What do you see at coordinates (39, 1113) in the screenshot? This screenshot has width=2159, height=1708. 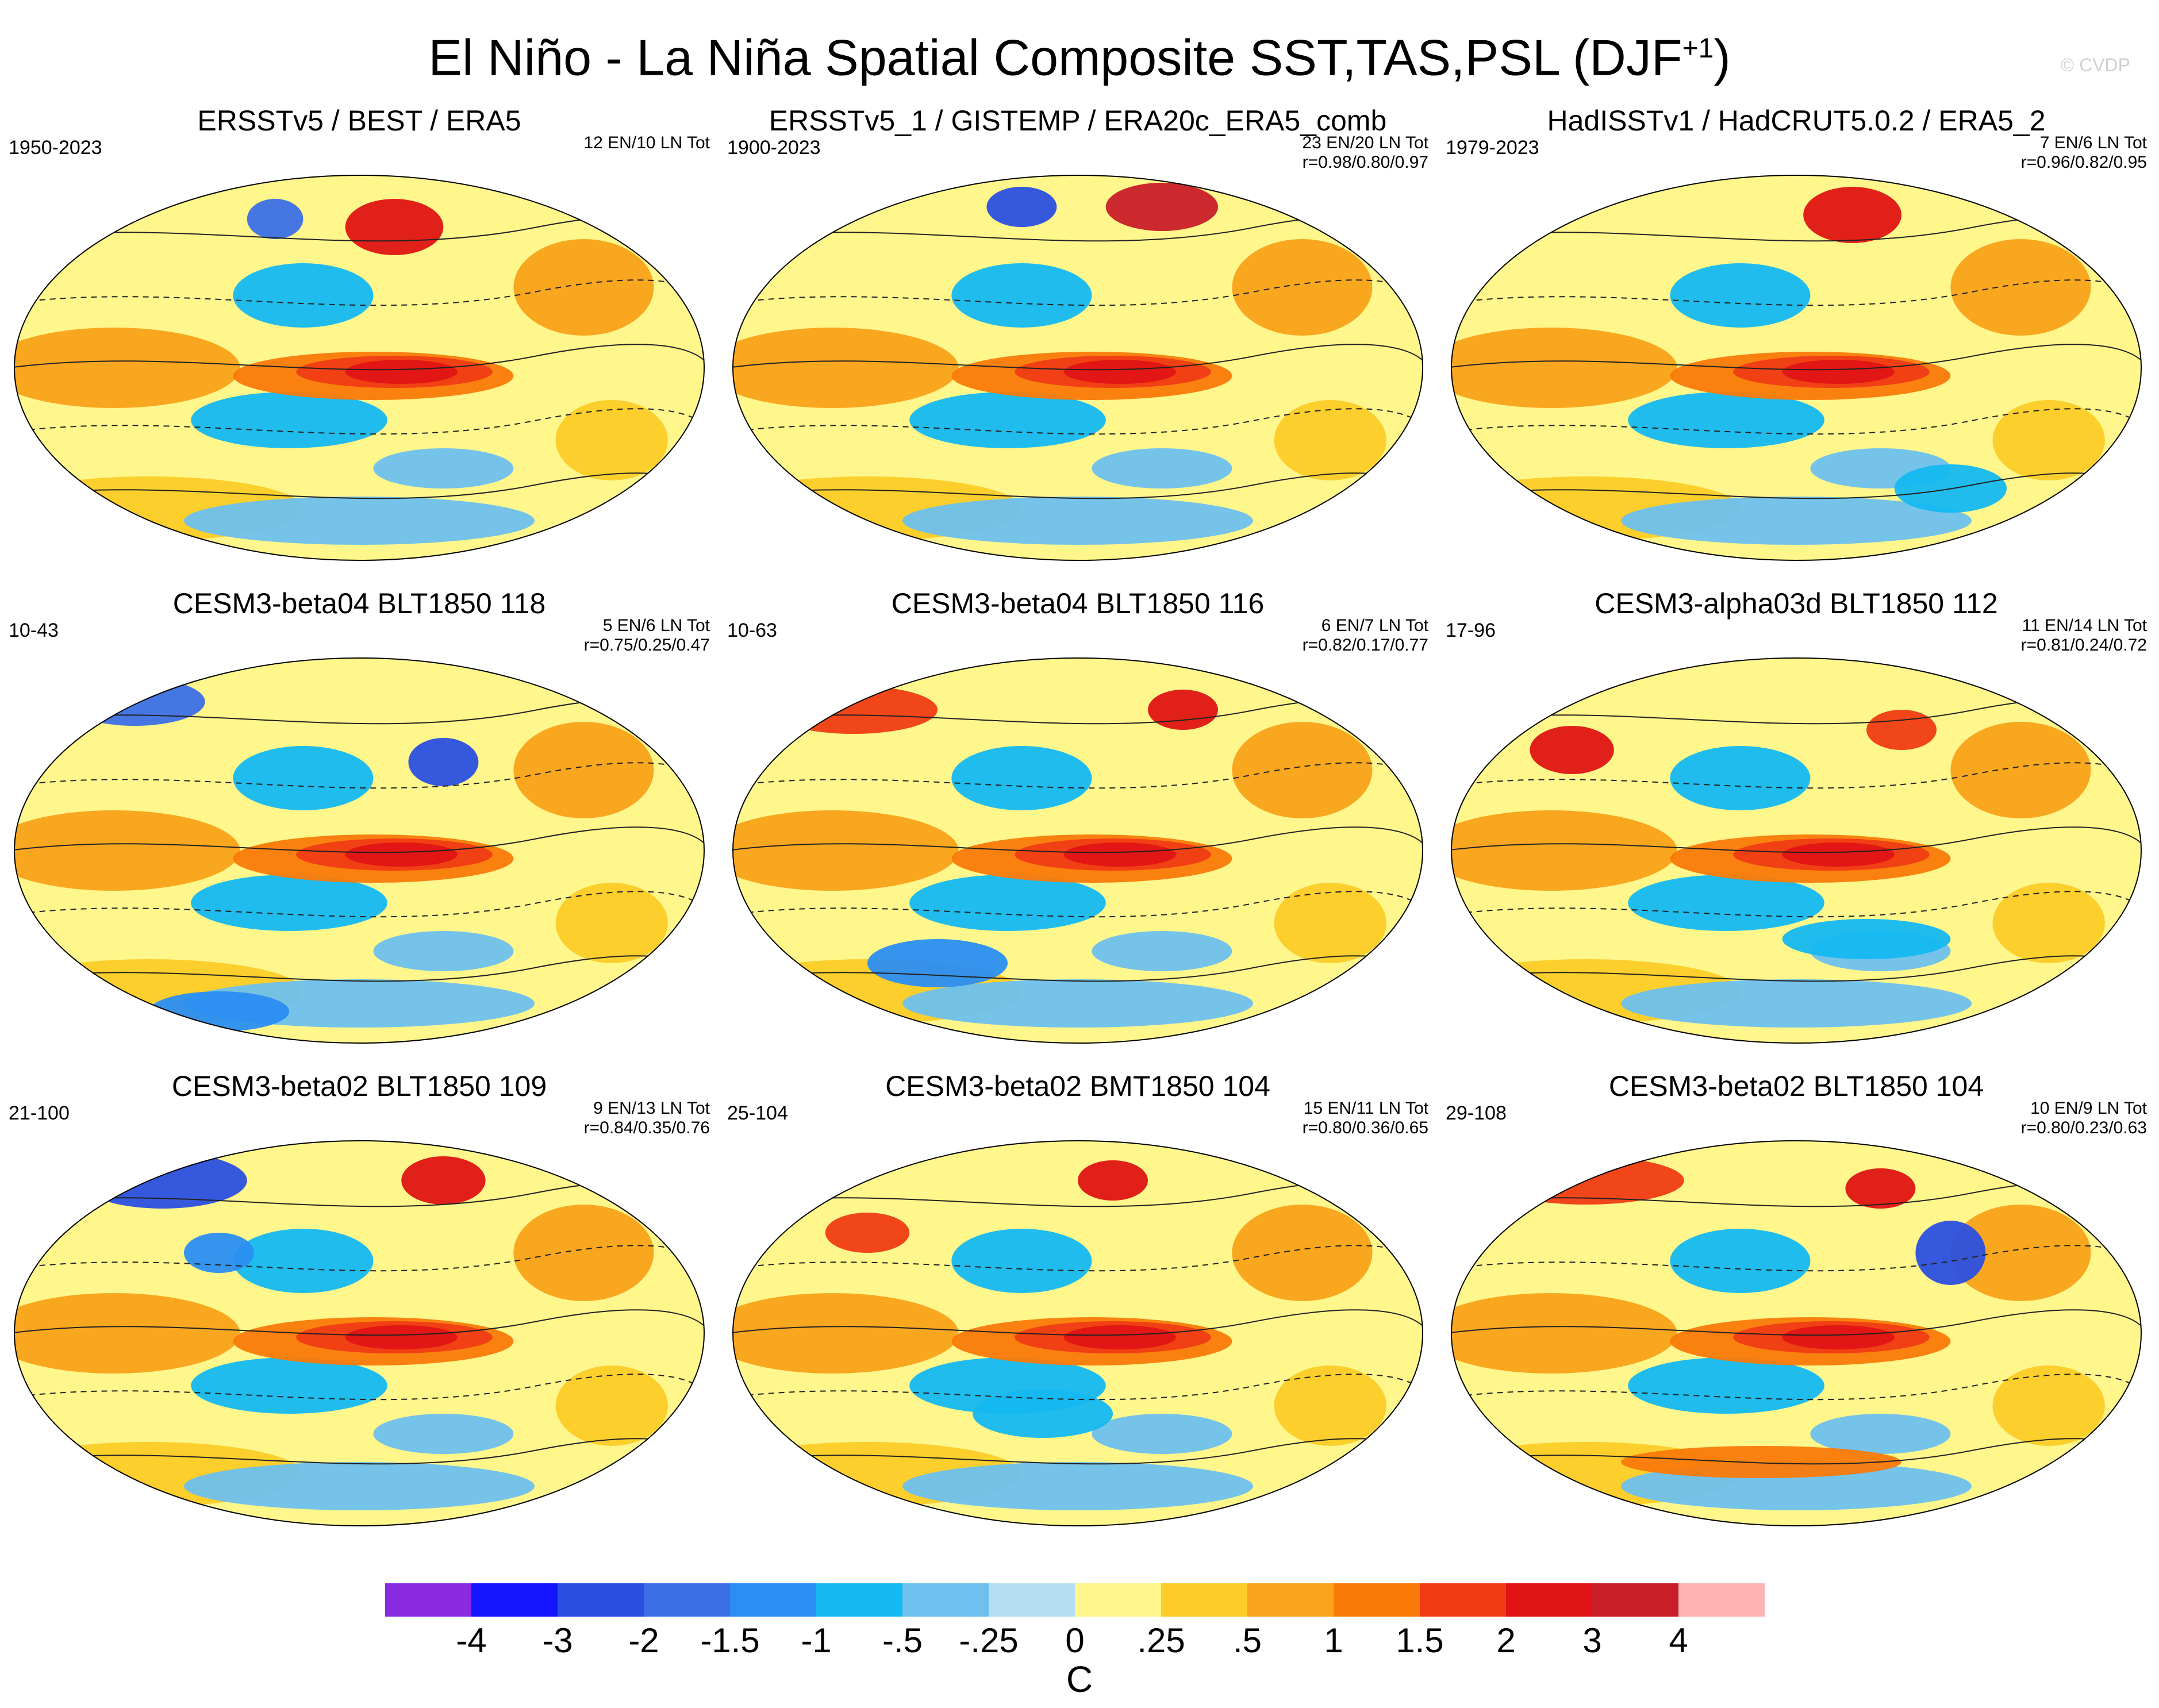 I see `panel-years: 21-100` at bounding box center [39, 1113].